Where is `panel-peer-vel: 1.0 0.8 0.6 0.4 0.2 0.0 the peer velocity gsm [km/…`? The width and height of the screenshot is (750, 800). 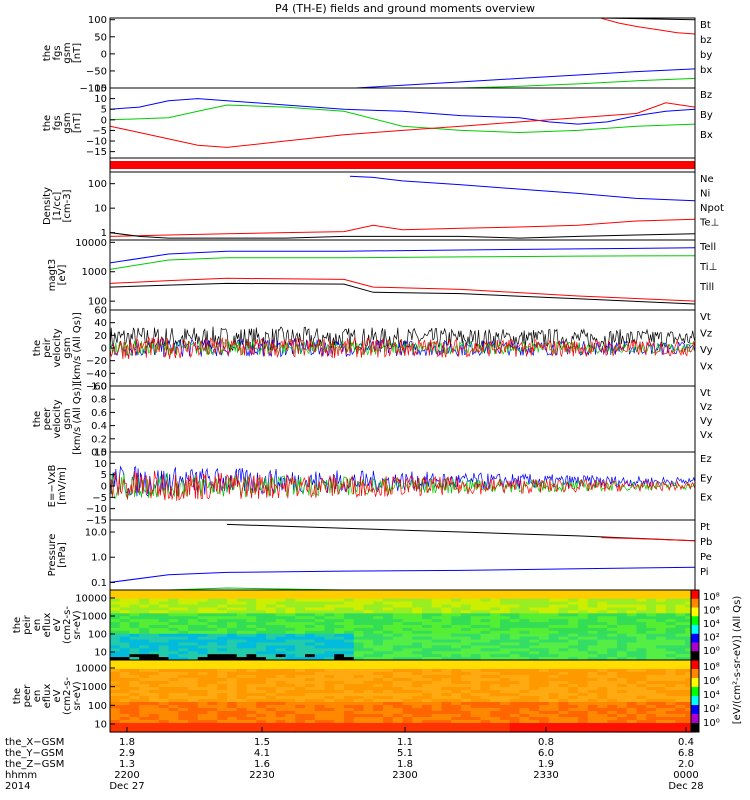
panel-peer-vel: 1.0 0.8 0.6 0.4 0.2 0.0 the peer velocity gsm [km/… is located at coordinates (372, 420).